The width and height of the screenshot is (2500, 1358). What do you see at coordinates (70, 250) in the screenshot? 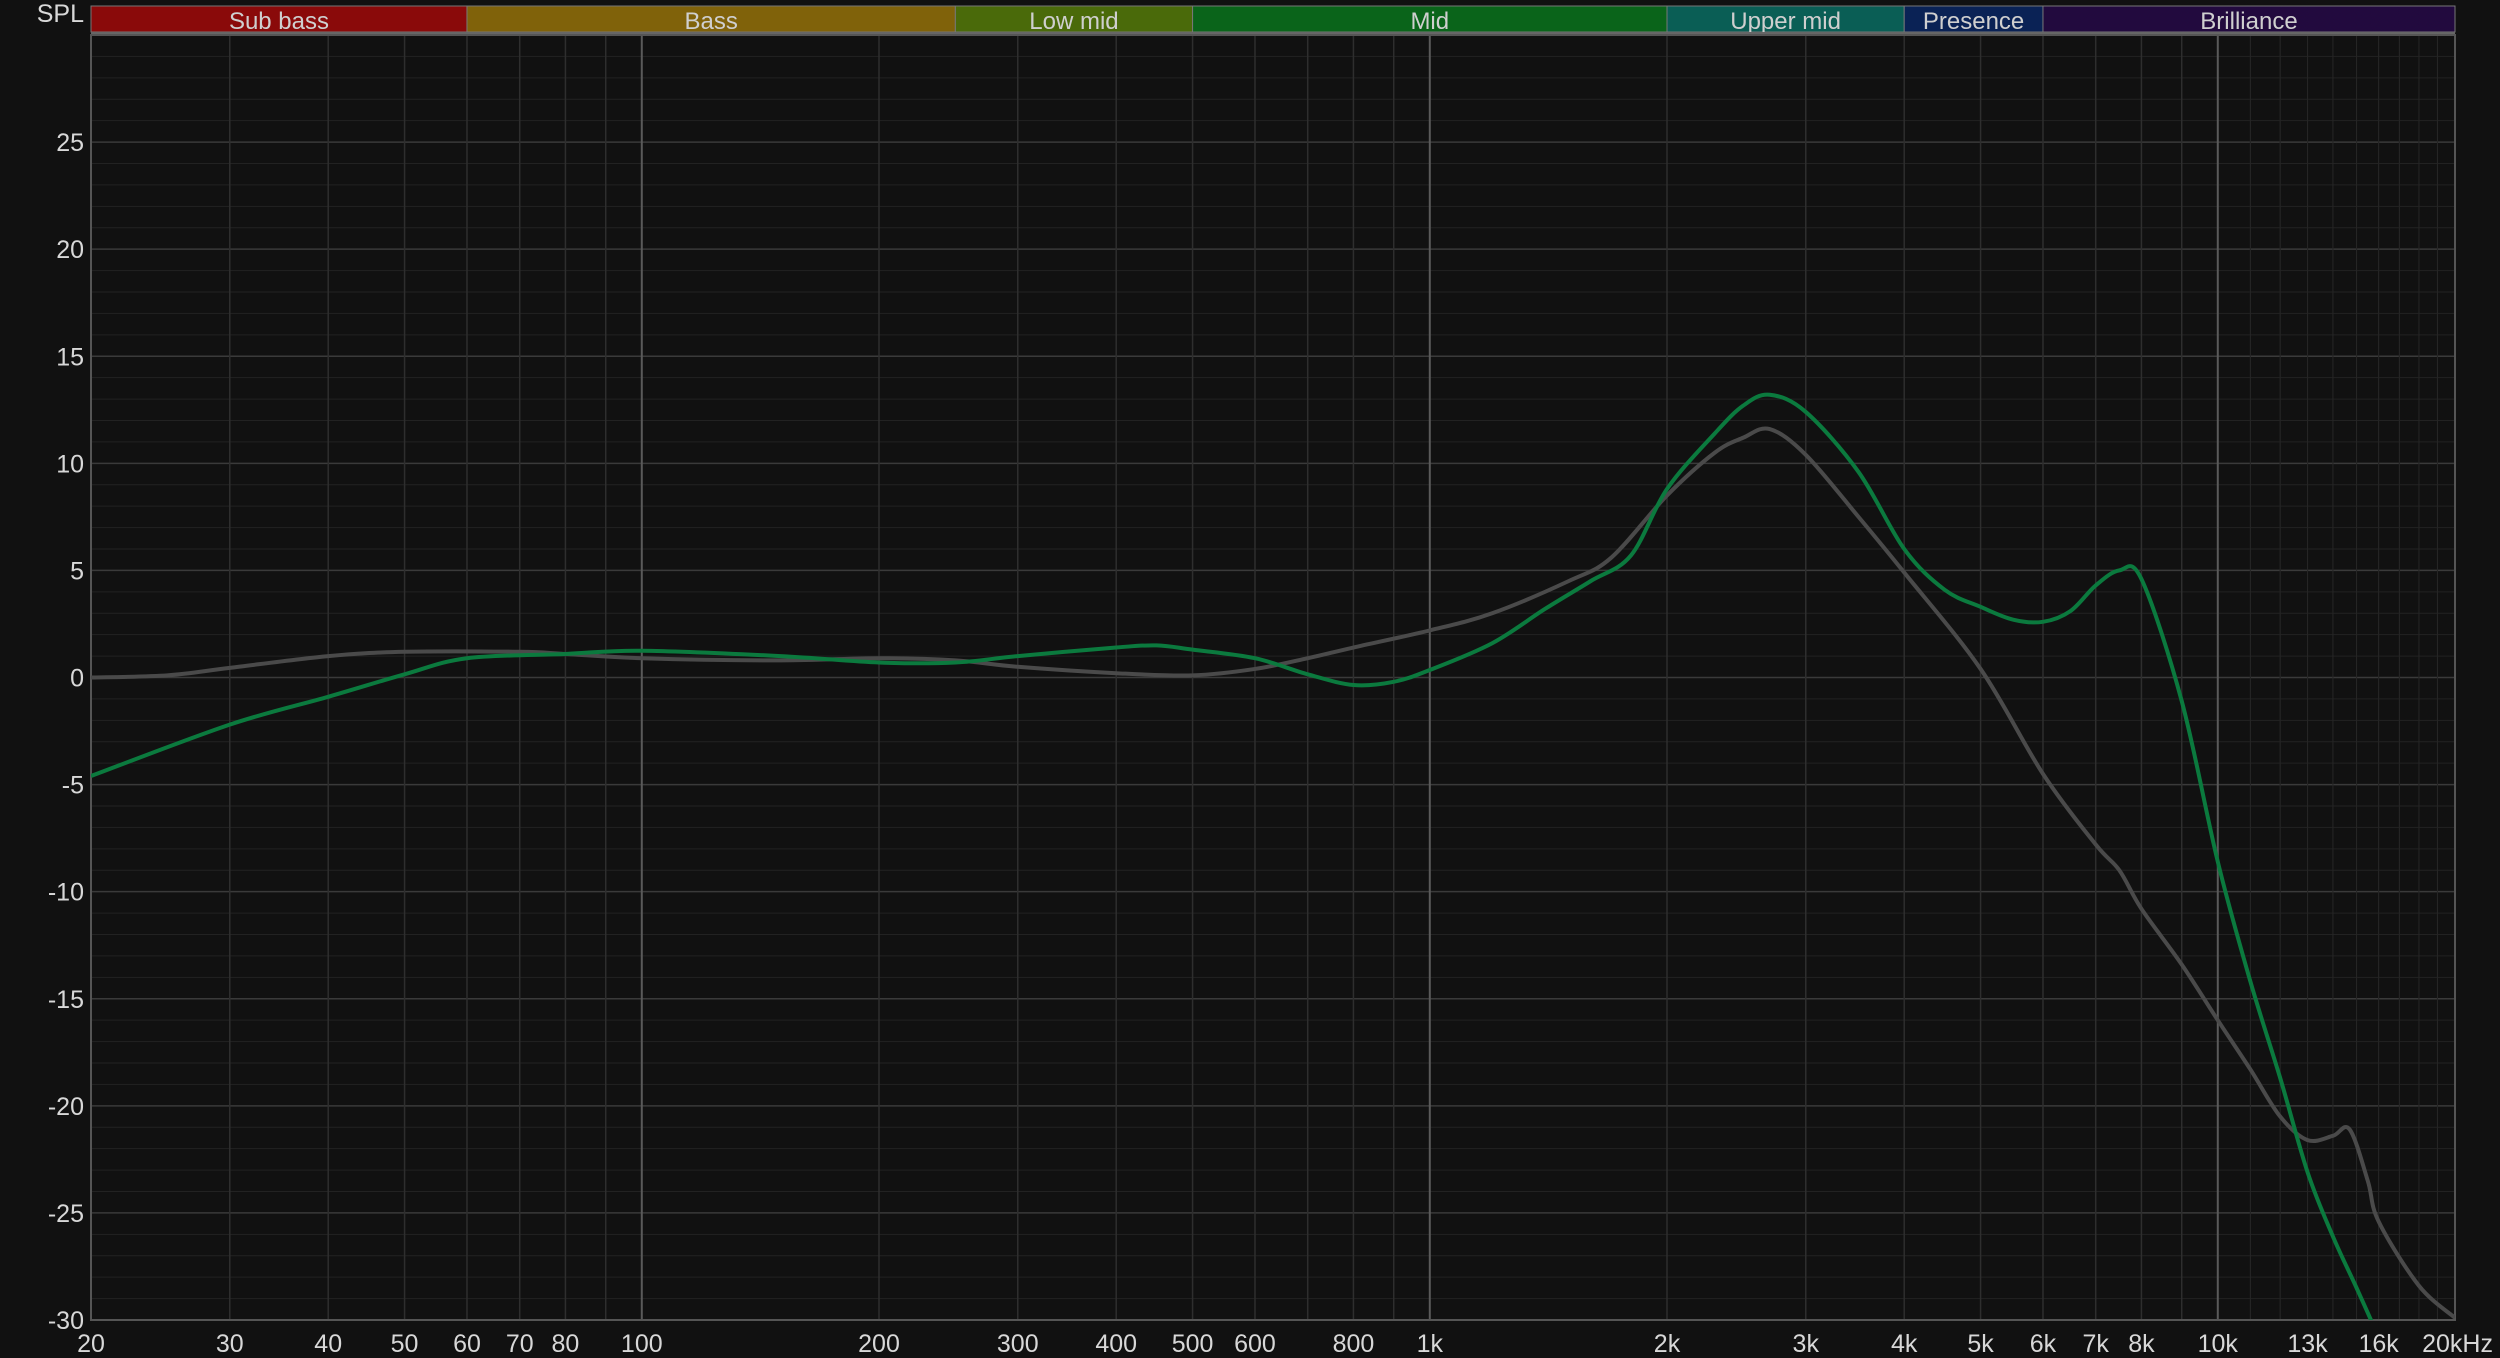
I see `y-tick-label: 20` at bounding box center [70, 250].